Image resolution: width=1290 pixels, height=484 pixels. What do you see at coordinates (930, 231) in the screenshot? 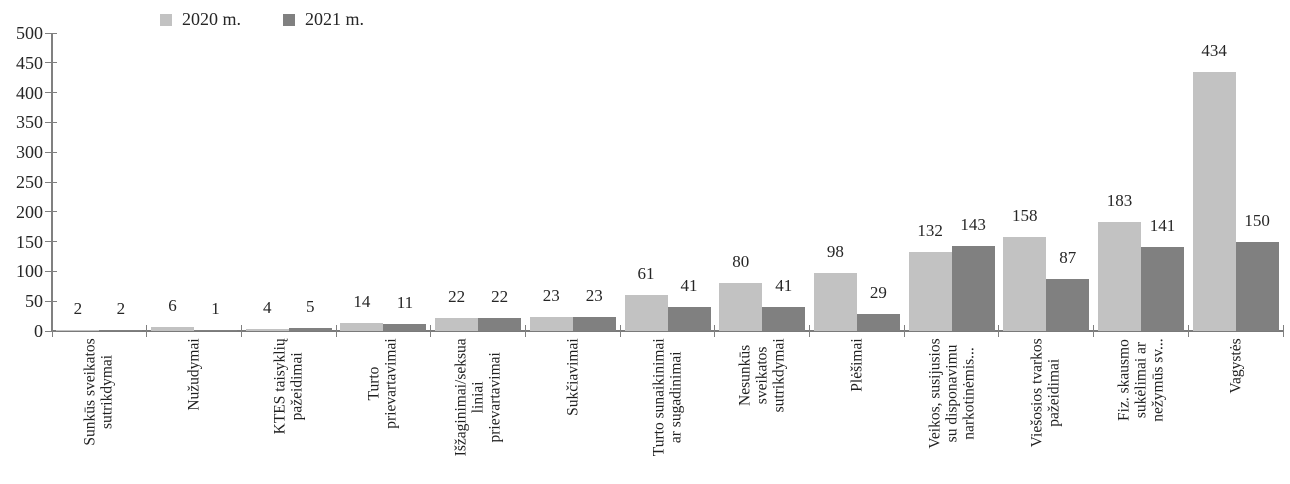
I see `value-label: 132` at bounding box center [930, 231].